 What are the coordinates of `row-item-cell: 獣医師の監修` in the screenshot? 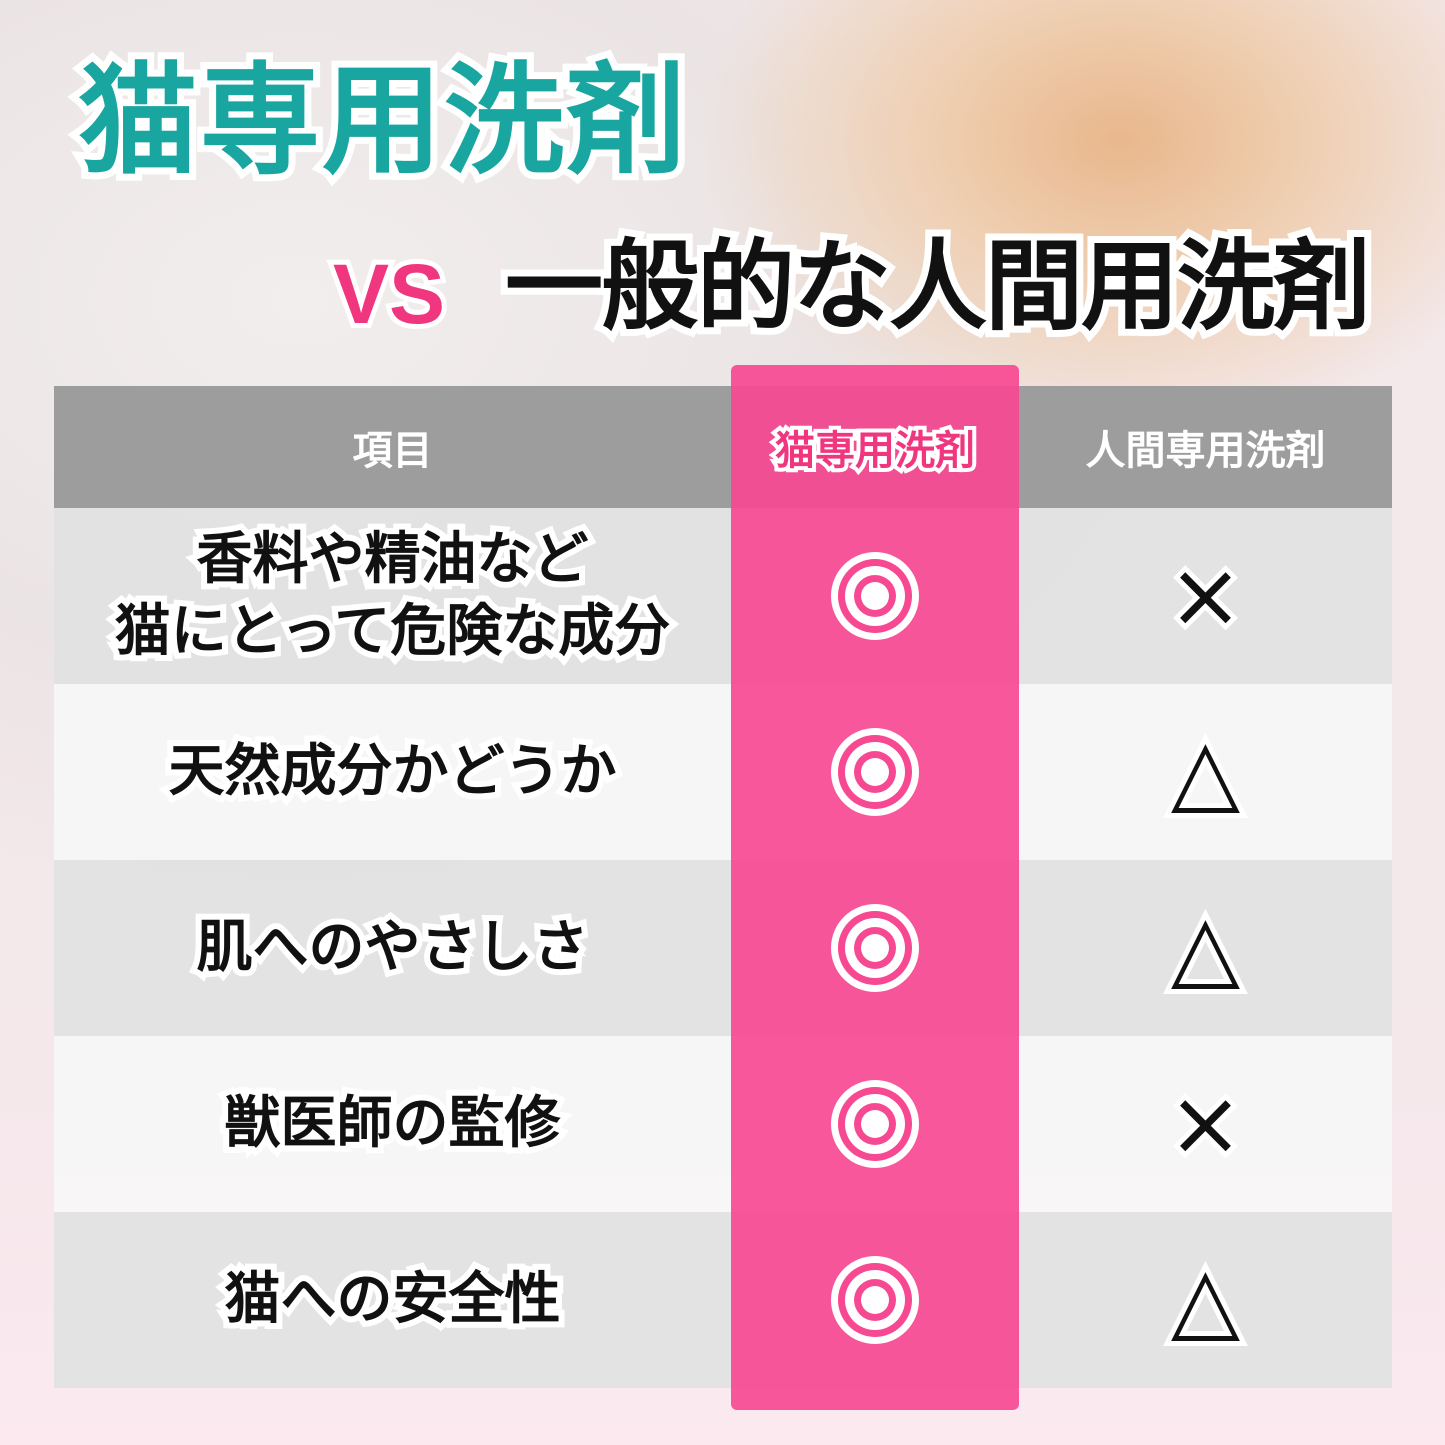 It's located at (392, 1124).